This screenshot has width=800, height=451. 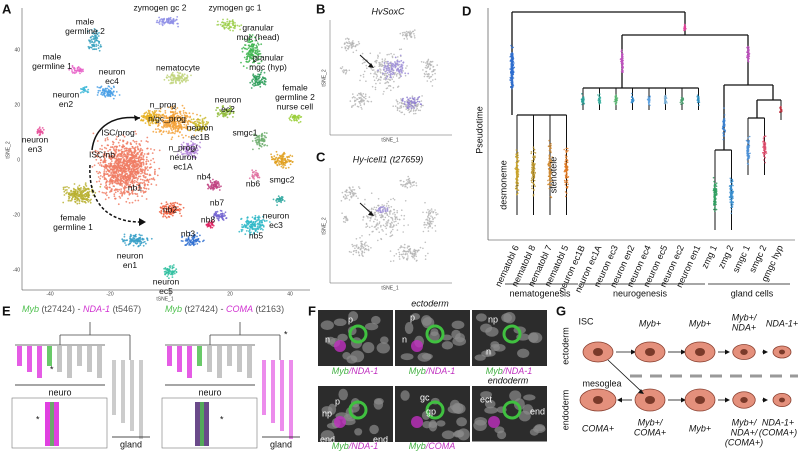 What do you see at coordinates (267, 57) in the screenshot?
I see `label: granular` at bounding box center [267, 57].